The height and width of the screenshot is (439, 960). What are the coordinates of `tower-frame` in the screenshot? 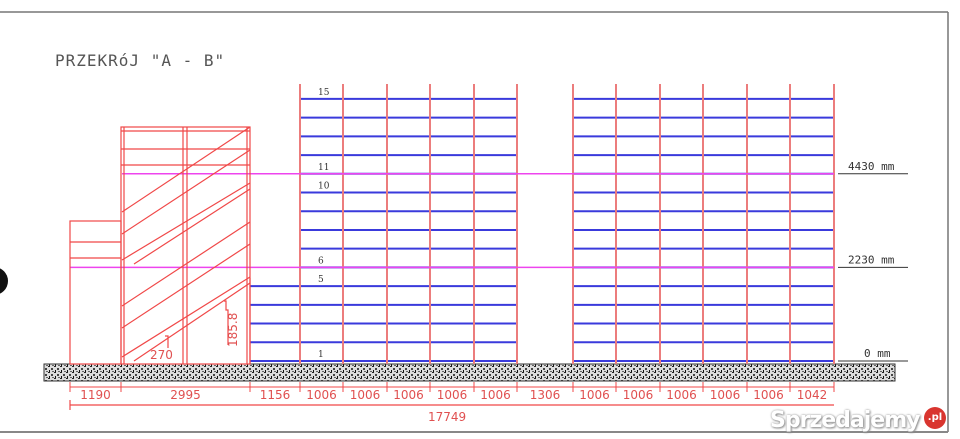 It's located at (185, 245).